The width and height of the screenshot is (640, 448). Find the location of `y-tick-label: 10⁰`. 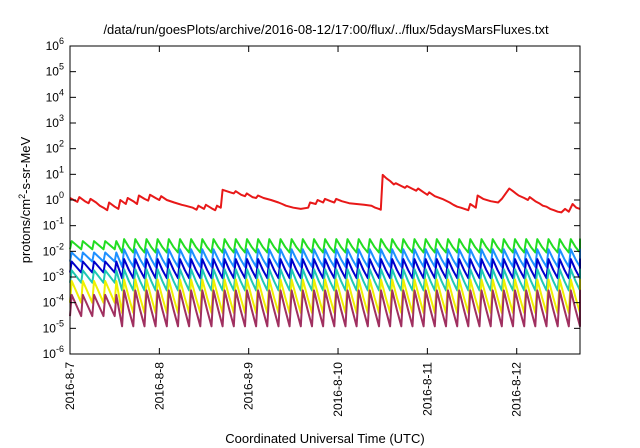

y-tick-label: 10⁰ is located at coordinates (55, 198).